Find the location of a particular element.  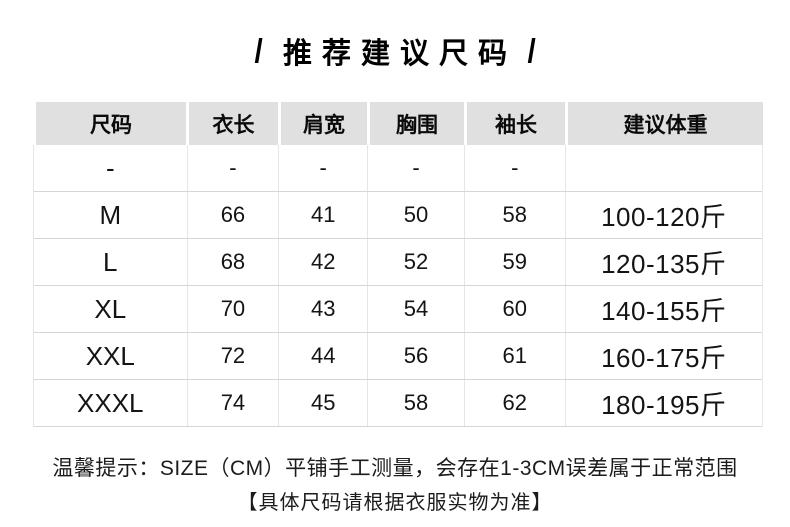

cell-sleeve: 61 is located at coordinates (514, 356).